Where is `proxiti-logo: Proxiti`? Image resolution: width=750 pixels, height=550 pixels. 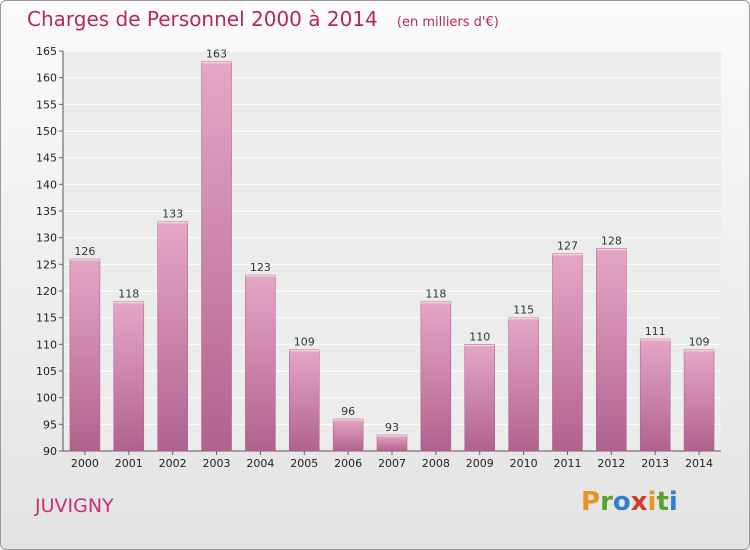
proxiti-logo: Proxiti is located at coordinates (629, 502).